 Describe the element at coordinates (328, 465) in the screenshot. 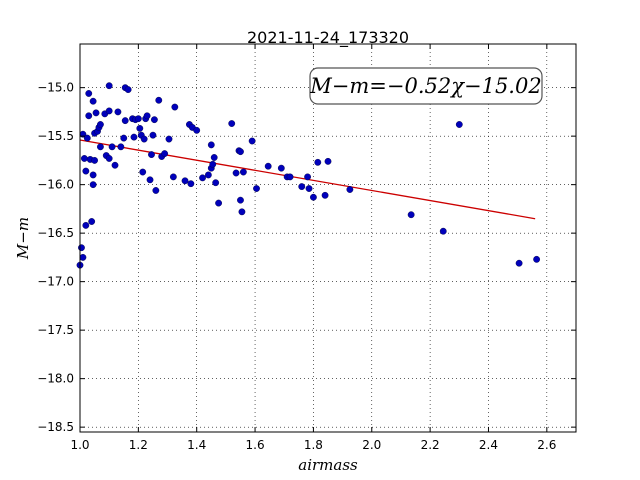

I see `x-axis-label: airmass` at that location.